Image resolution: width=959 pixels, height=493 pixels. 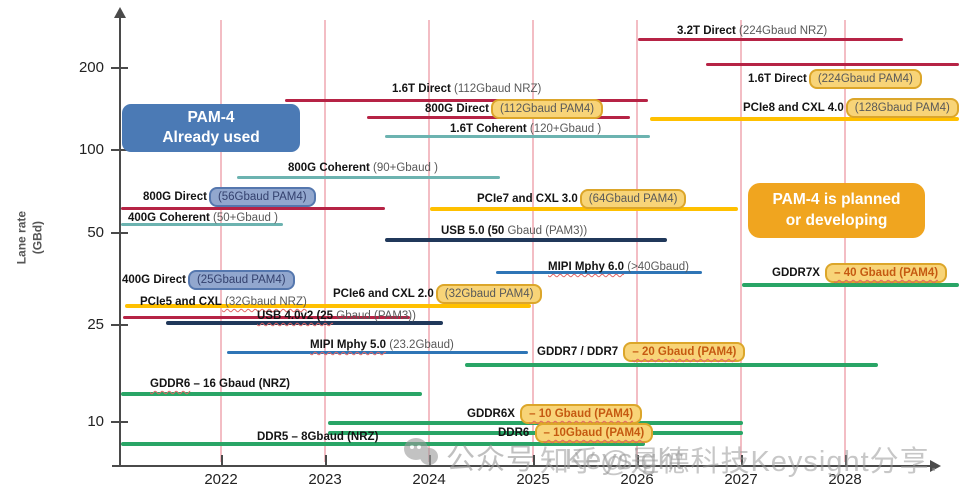 What do you see at coordinates (845, 241) in the screenshot?
I see `gridline-2028` at bounding box center [845, 241].